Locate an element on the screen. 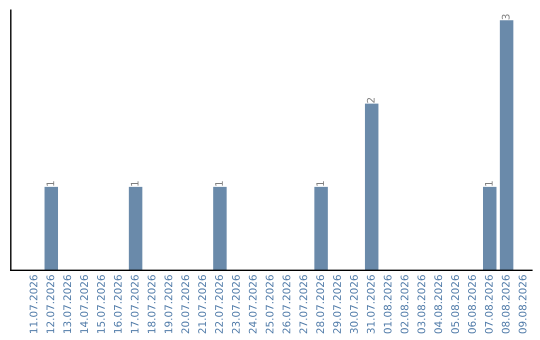 The height and width of the screenshot is (340, 540). x-tick-label: 12.07.2026 is located at coordinates (50, 304).